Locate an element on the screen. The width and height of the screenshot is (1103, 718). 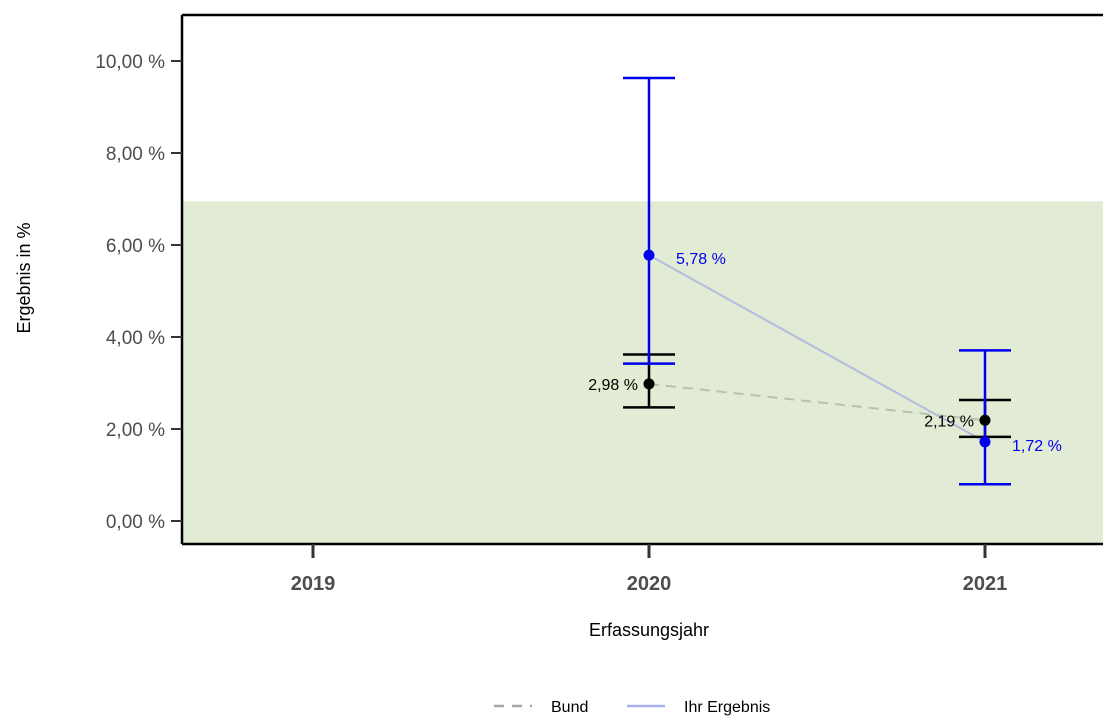
y-tick-label: 0,00 % is located at coordinates (135, 522).